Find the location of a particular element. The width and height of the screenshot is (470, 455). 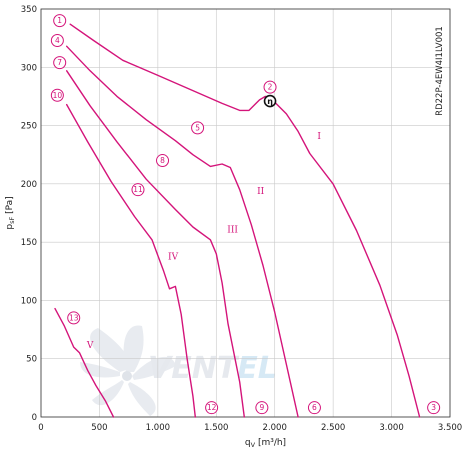

point-marker-2: 2 is located at coordinates (270, 87).